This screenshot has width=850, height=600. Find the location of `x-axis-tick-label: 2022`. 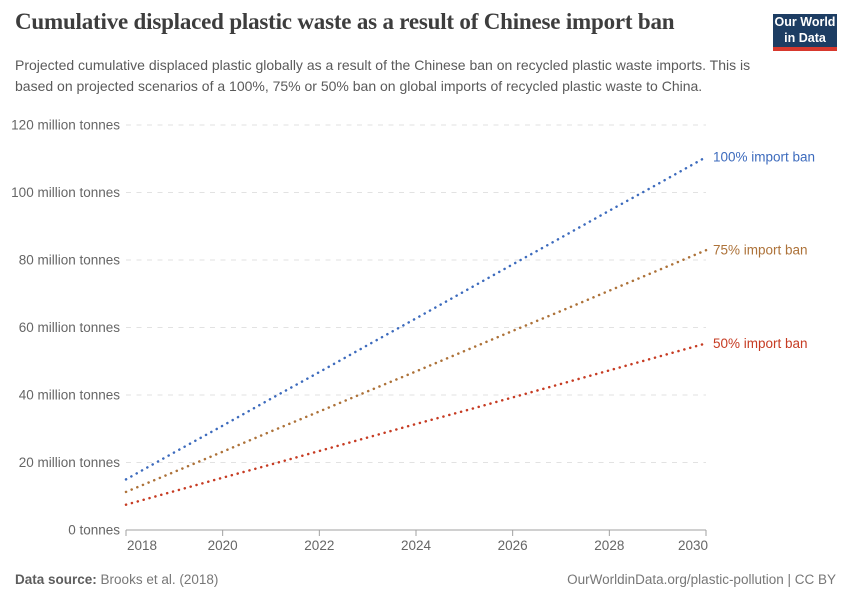

x-axis-tick-label: 2022 is located at coordinates (319, 545).